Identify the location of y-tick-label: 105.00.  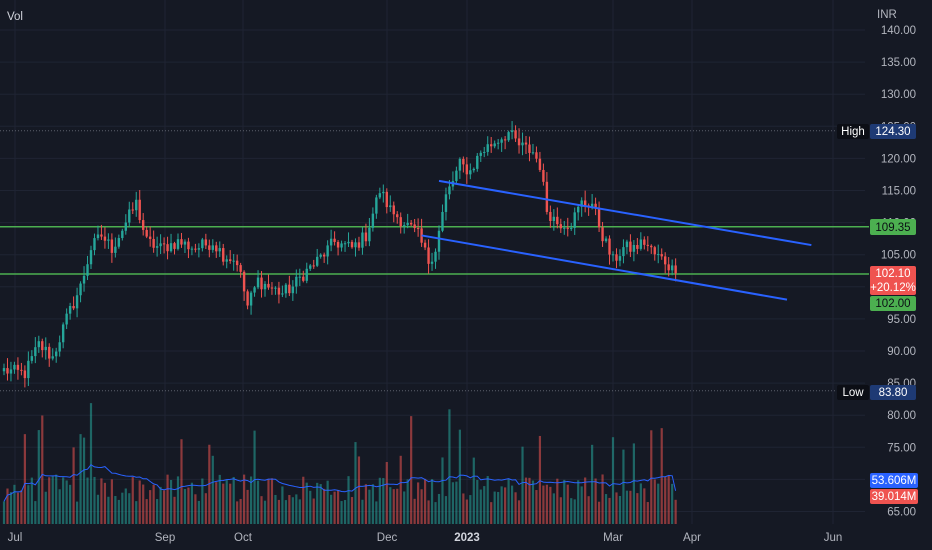
(898, 256).